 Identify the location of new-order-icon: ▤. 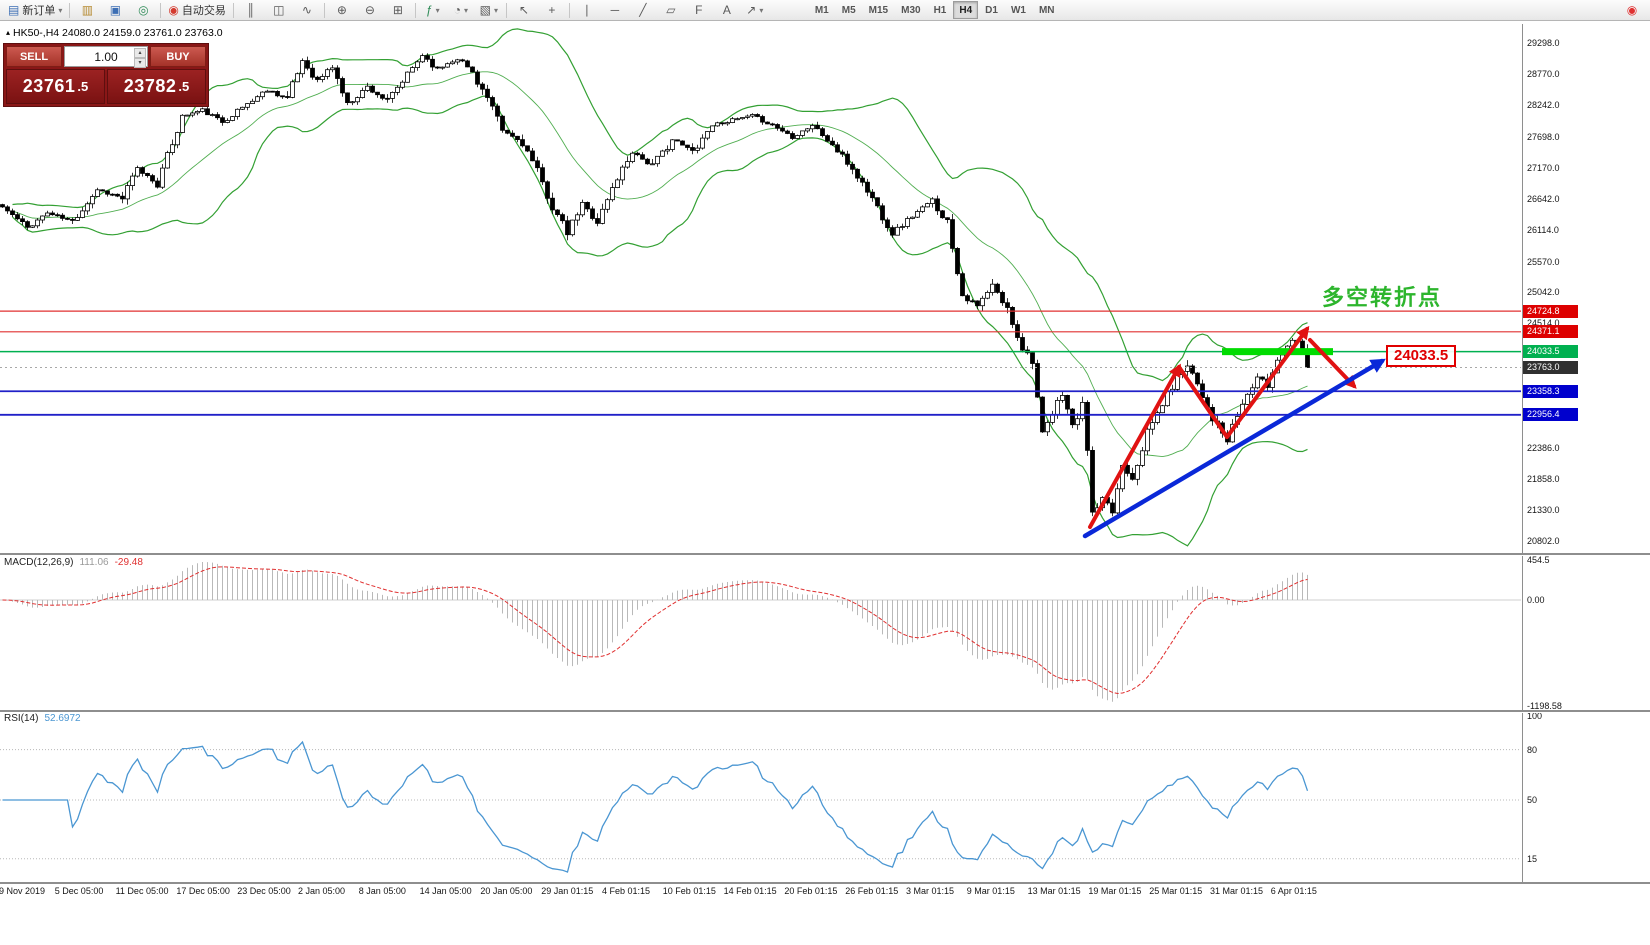
(14, 10).